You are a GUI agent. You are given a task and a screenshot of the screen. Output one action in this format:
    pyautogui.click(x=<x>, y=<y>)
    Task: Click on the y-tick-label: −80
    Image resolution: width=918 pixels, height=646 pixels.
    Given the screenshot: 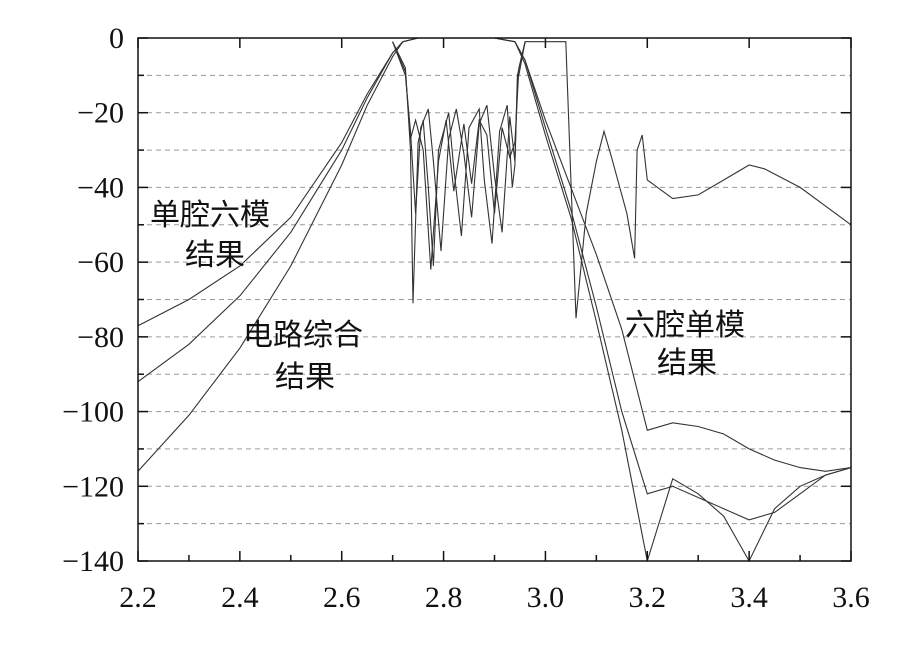 What is the action you would take?
    pyautogui.click(x=100, y=337)
    